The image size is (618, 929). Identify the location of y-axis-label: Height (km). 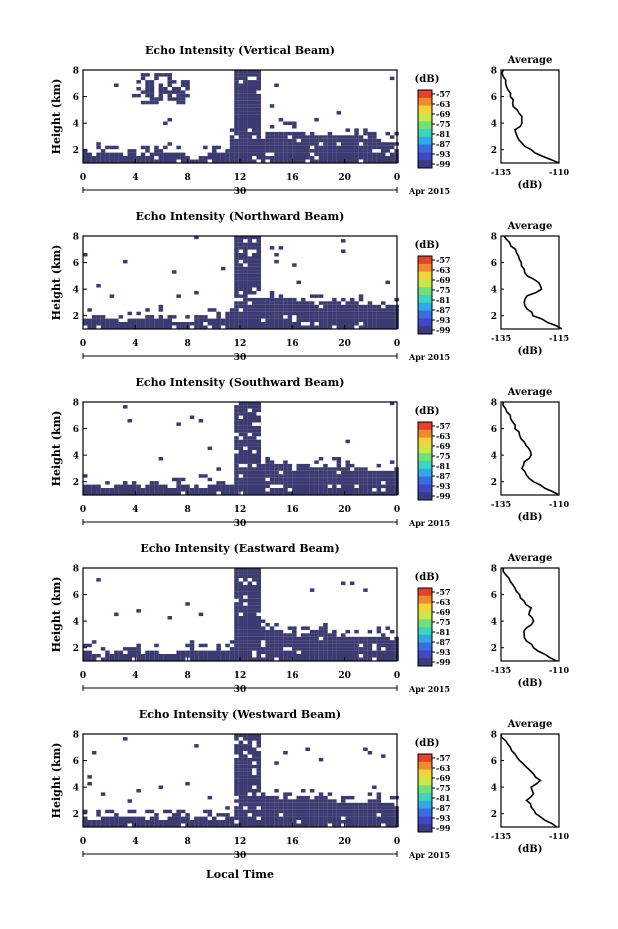
(56, 283).